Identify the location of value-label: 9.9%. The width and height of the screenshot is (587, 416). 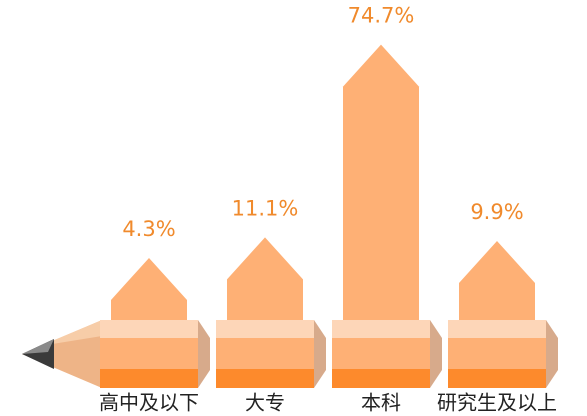
(496, 212).